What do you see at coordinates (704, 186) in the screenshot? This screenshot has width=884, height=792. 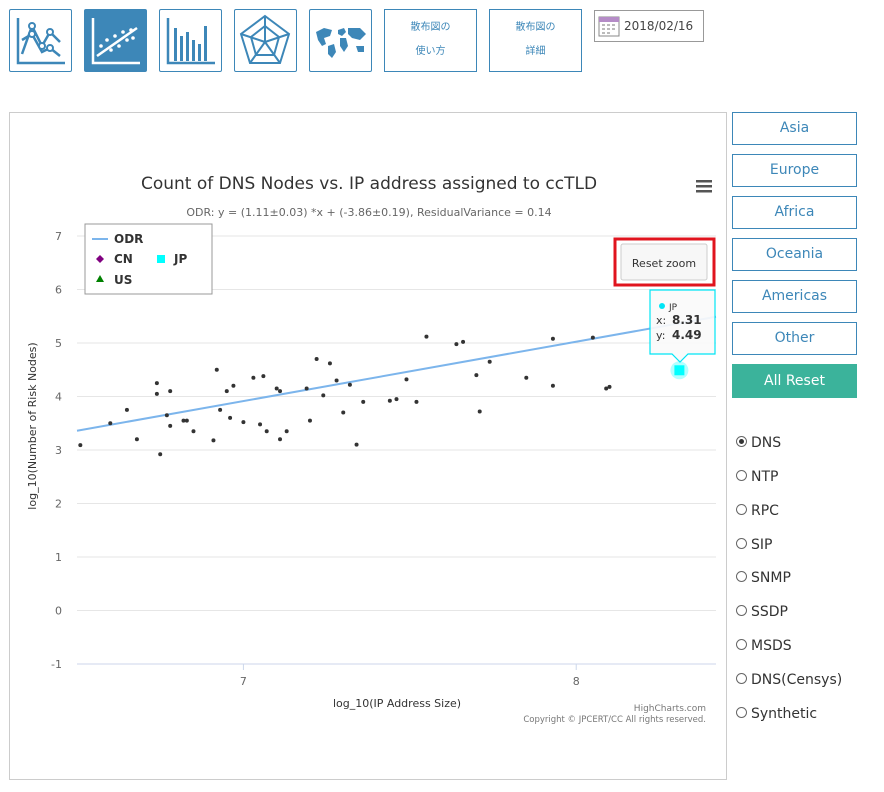 I see `hamburger-menu-icon` at bounding box center [704, 186].